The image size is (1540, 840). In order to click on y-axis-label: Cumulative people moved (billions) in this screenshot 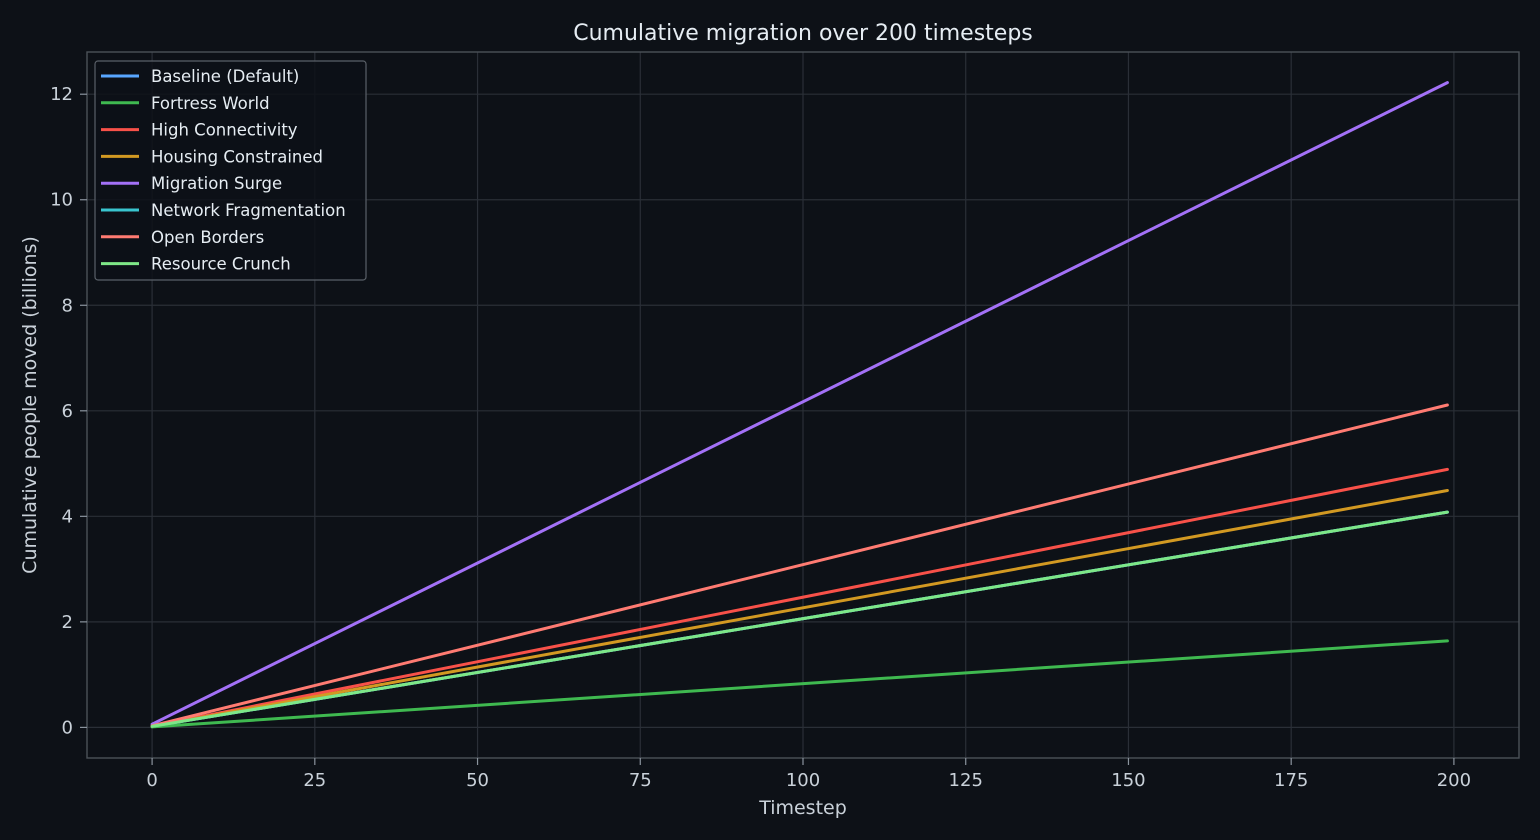, I will do `click(30, 405)`.